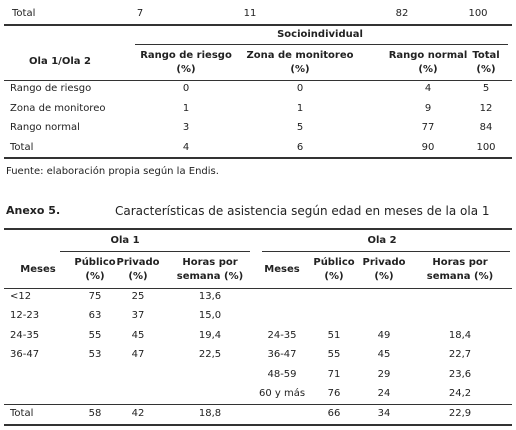  What do you see at coordinates (300, 147) in the screenshot?
I see `cell: 6` at bounding box center [300, 147].